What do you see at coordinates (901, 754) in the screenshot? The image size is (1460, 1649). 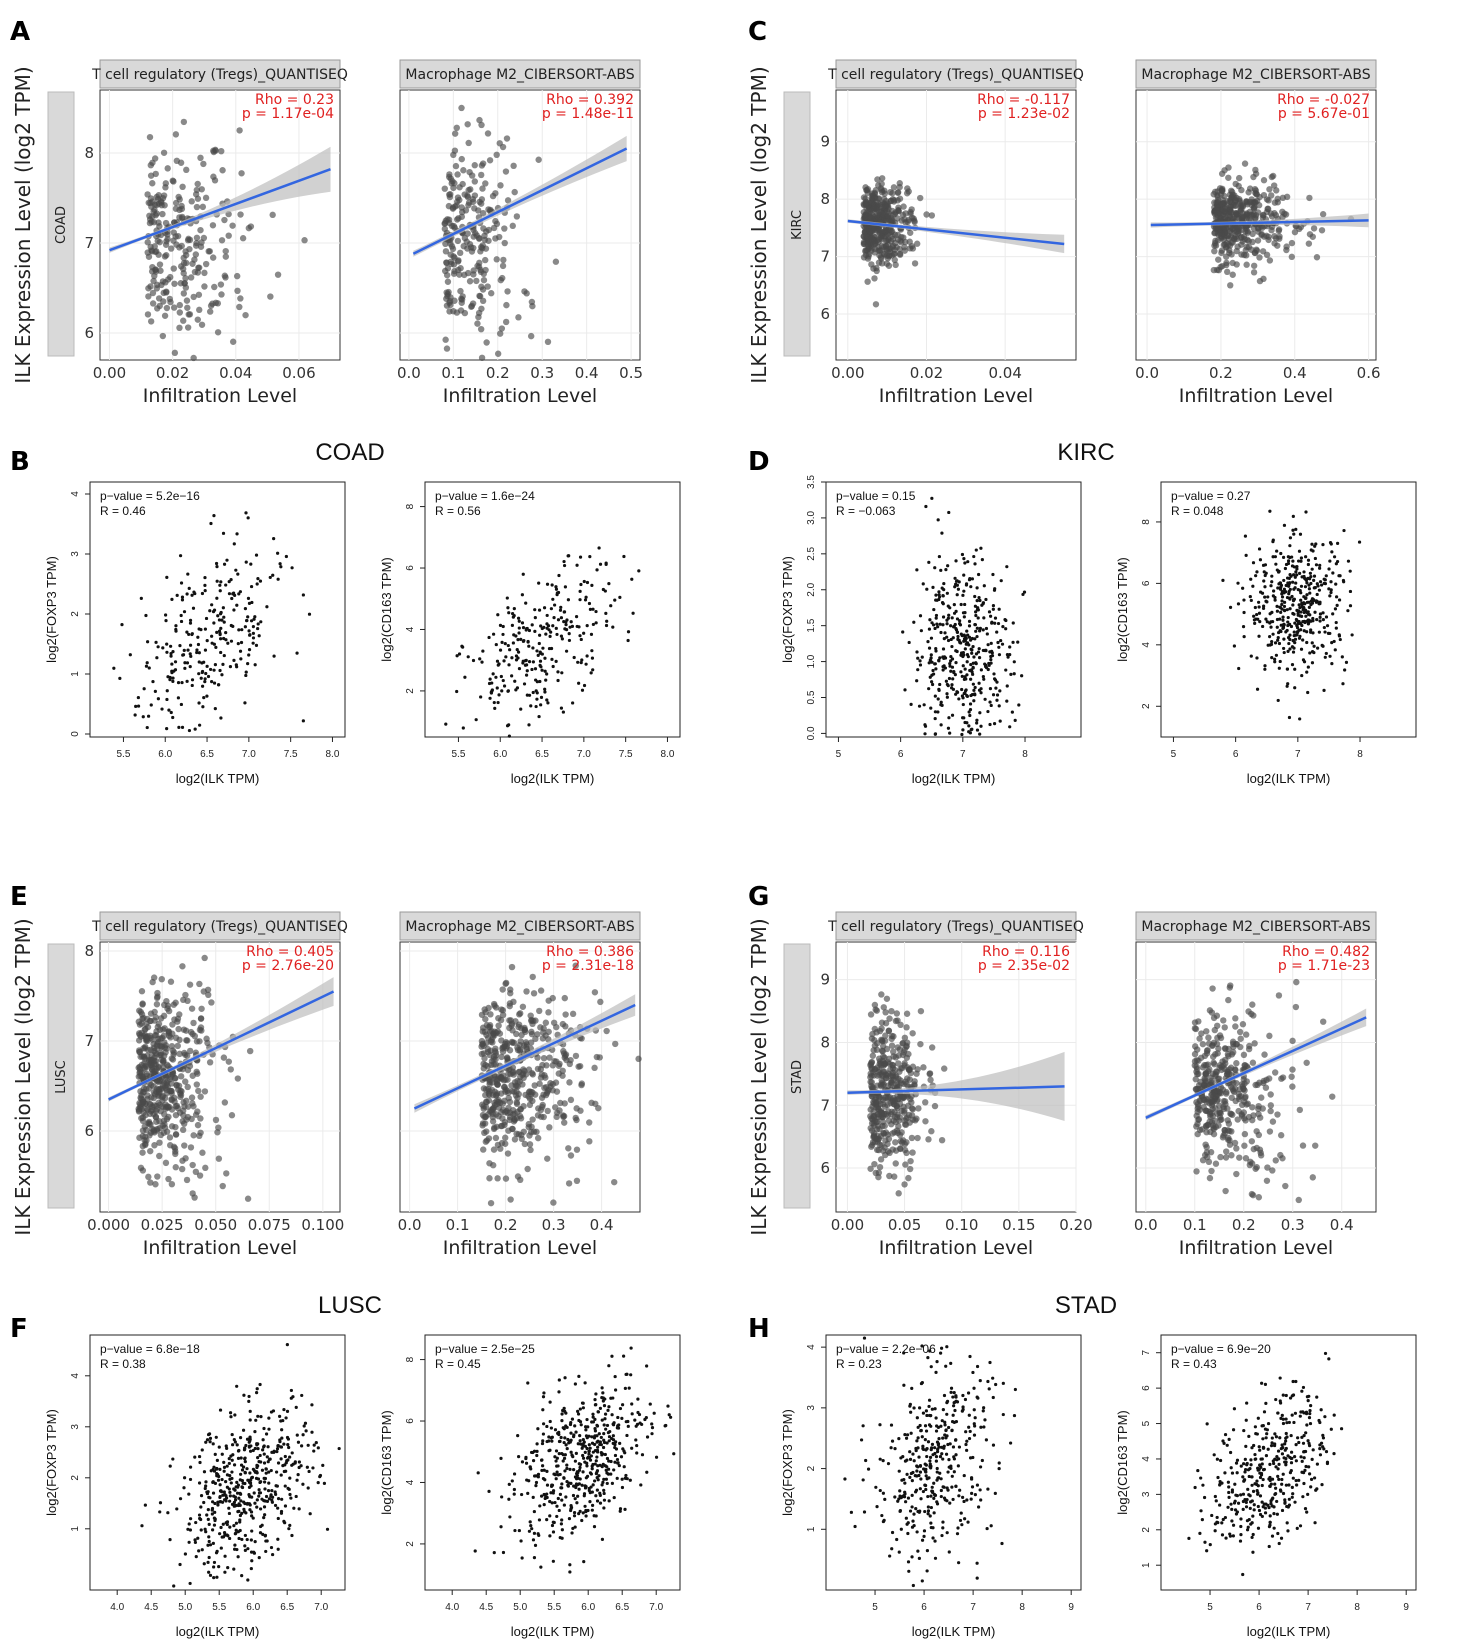 I see `x-tick-label: 6` at bounding box center [901, 754].